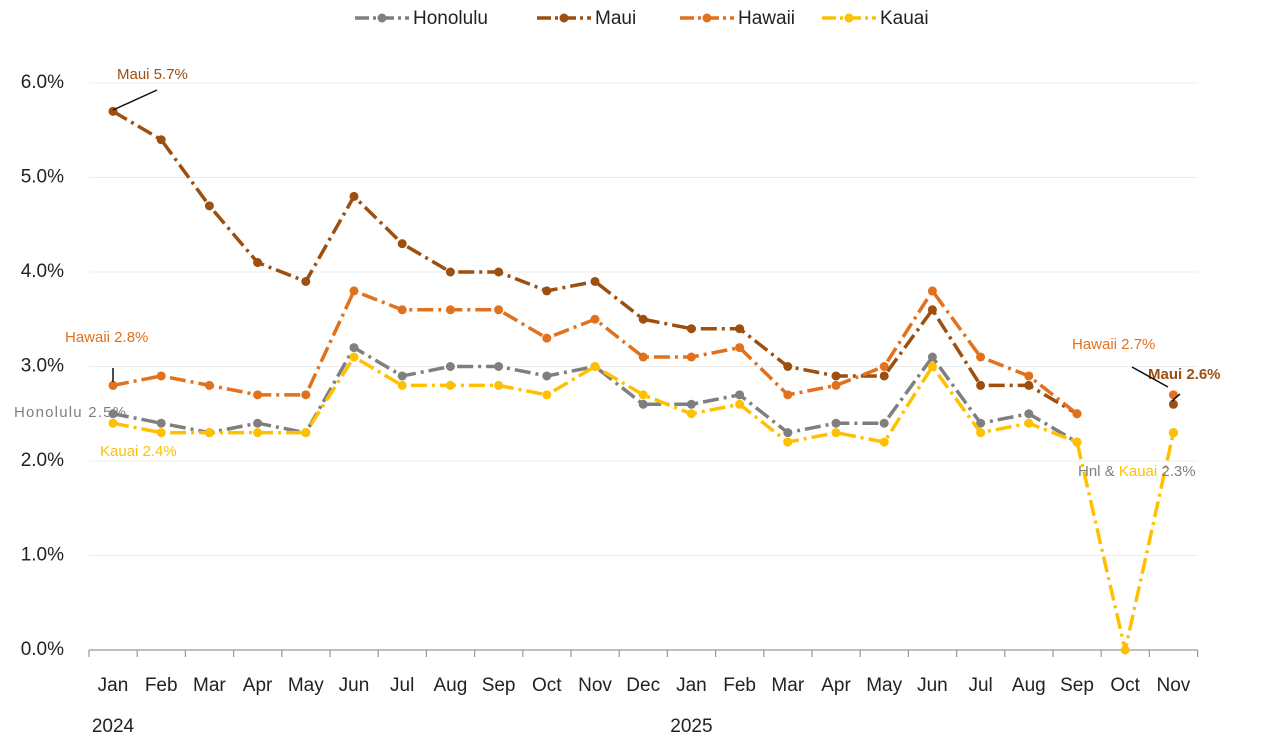 The height and width of the screenshot is (740, 1277). Describe the element at coordinates (70, 412) in the screenshot. I see `annotation: Honolulu 2.5%` at that location.